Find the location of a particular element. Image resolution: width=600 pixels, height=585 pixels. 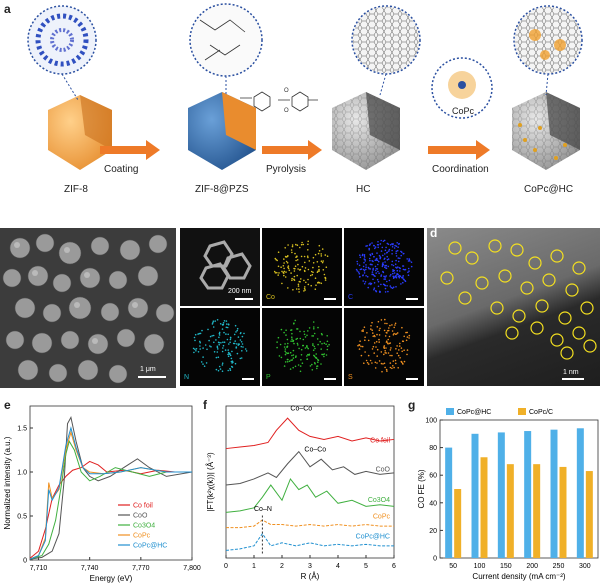

chart-f-series-label: Co3O4 is located at coordinates (379, 500).